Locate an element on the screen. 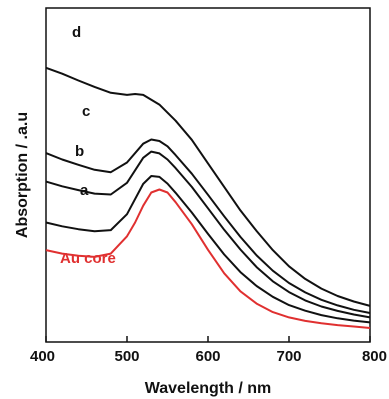 Image resolution: width=389 pixels, height=399 pixels. x-tick-label-800: 800 is located at coordinates (374, 356).